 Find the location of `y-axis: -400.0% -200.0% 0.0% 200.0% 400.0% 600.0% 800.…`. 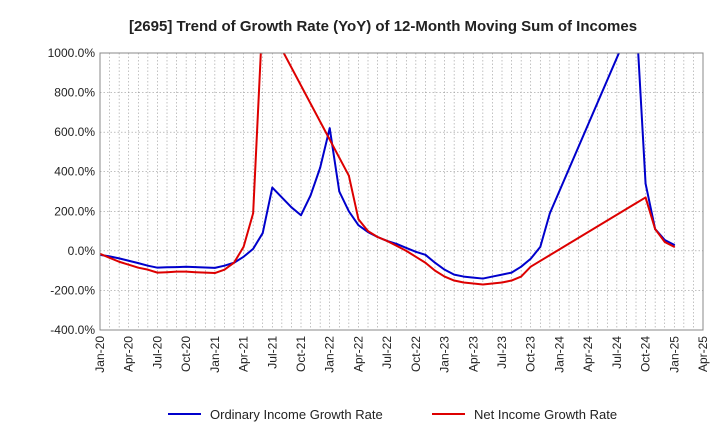

y-axis: -400.0% -200.0% 0.0% 200.0% 400.0% 600.0% 800.… is located at coordinates (72, 191).